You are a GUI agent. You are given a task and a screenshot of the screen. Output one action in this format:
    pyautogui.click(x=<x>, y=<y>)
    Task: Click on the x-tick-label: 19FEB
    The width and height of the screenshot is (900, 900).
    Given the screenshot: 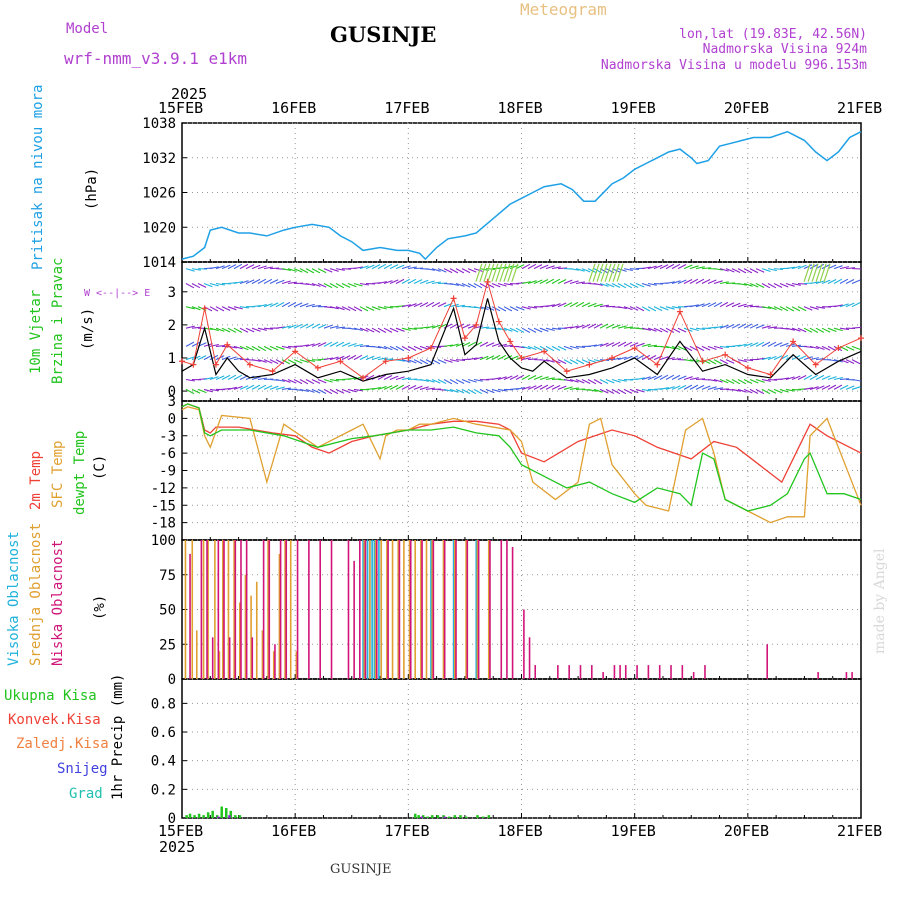 What is the action you would take?
    pyautogui.click(x=633, y=831)
    